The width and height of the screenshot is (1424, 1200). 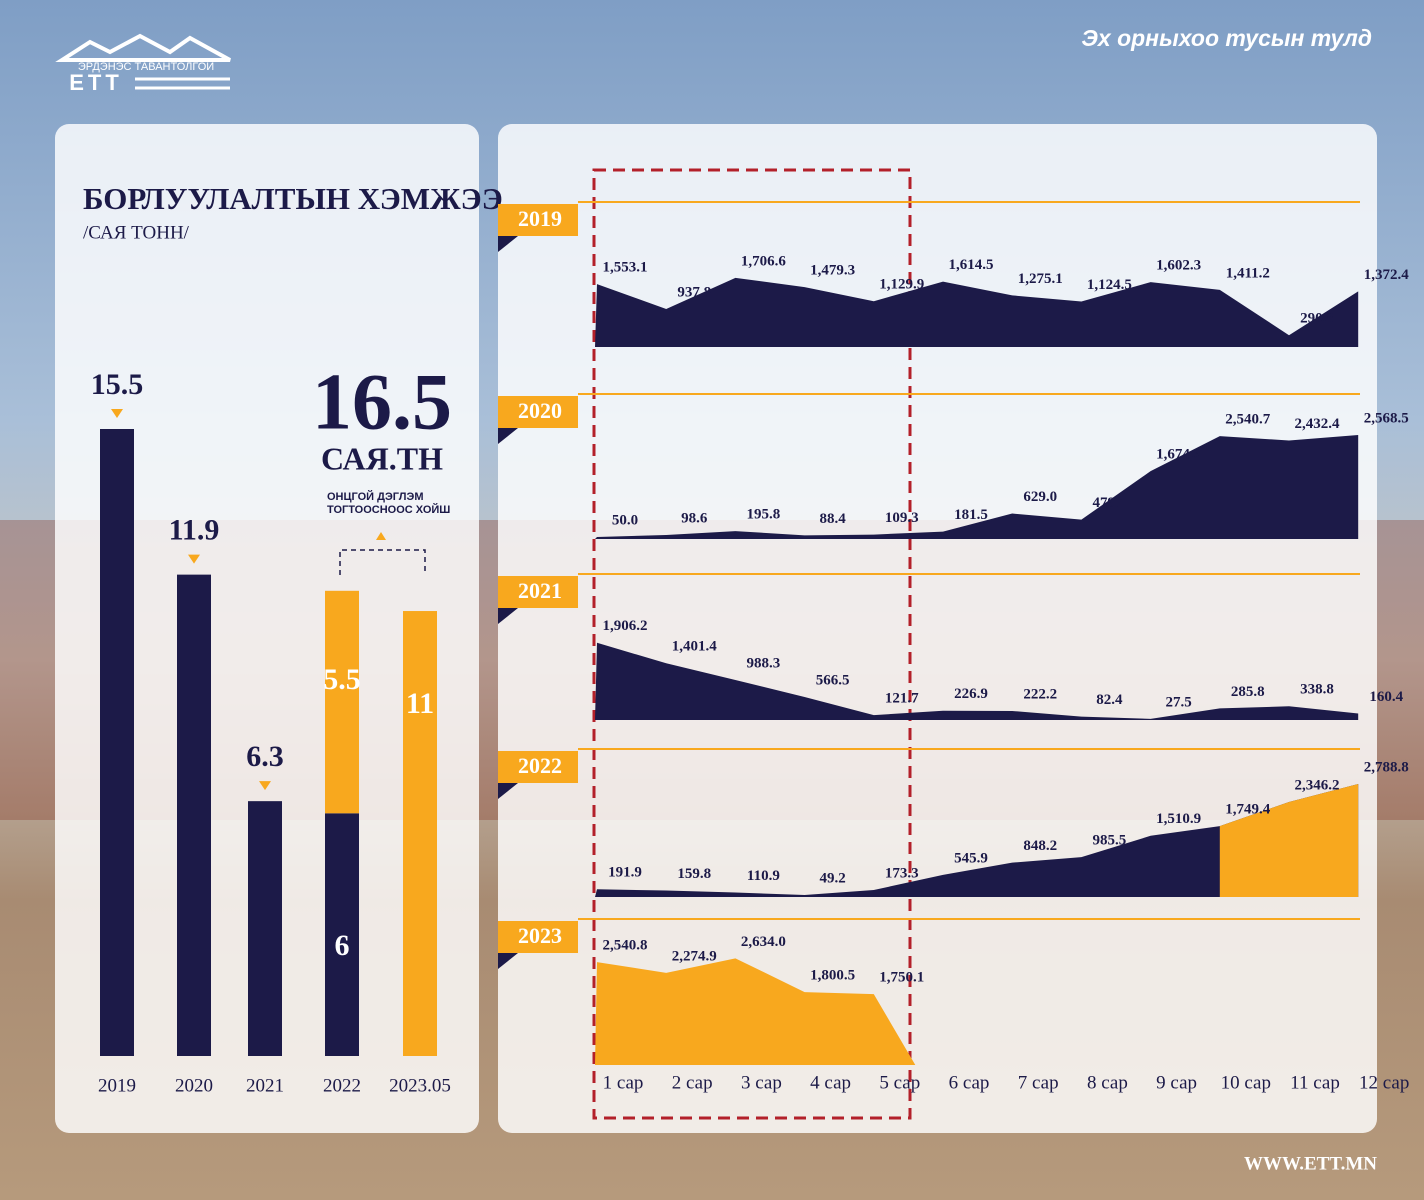 What do you see at coordinates (1040, 846) in the screenshot?
I see `value-label: 848.2` at bounding box center [1040, 846].